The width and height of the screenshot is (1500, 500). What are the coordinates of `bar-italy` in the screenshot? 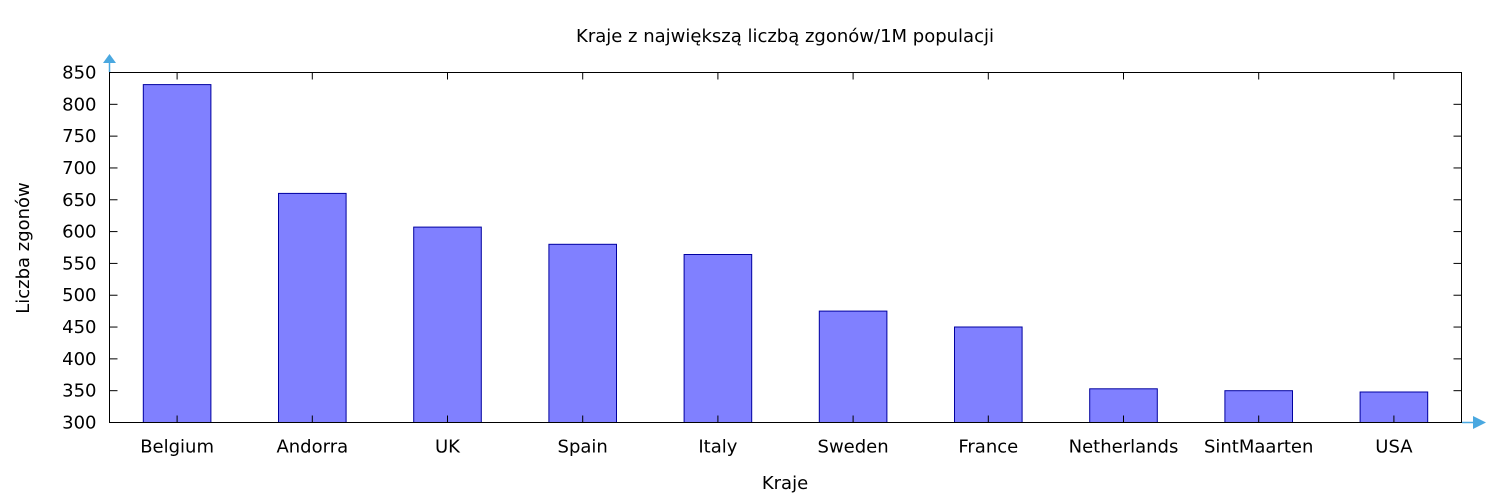 It's located at (718, 338).